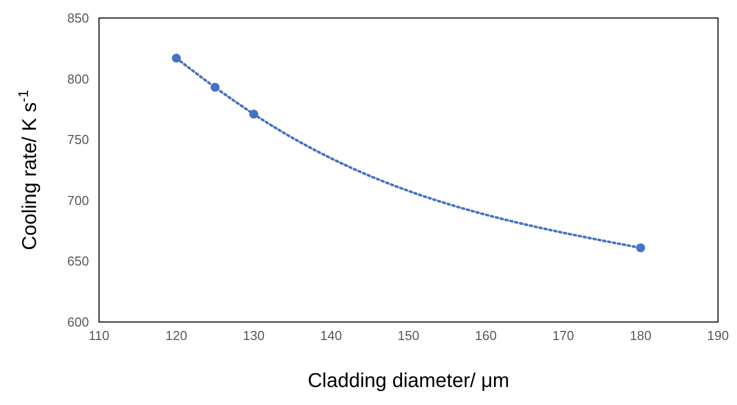  I want to click on x-tick-label: 110, so click(99, 335).